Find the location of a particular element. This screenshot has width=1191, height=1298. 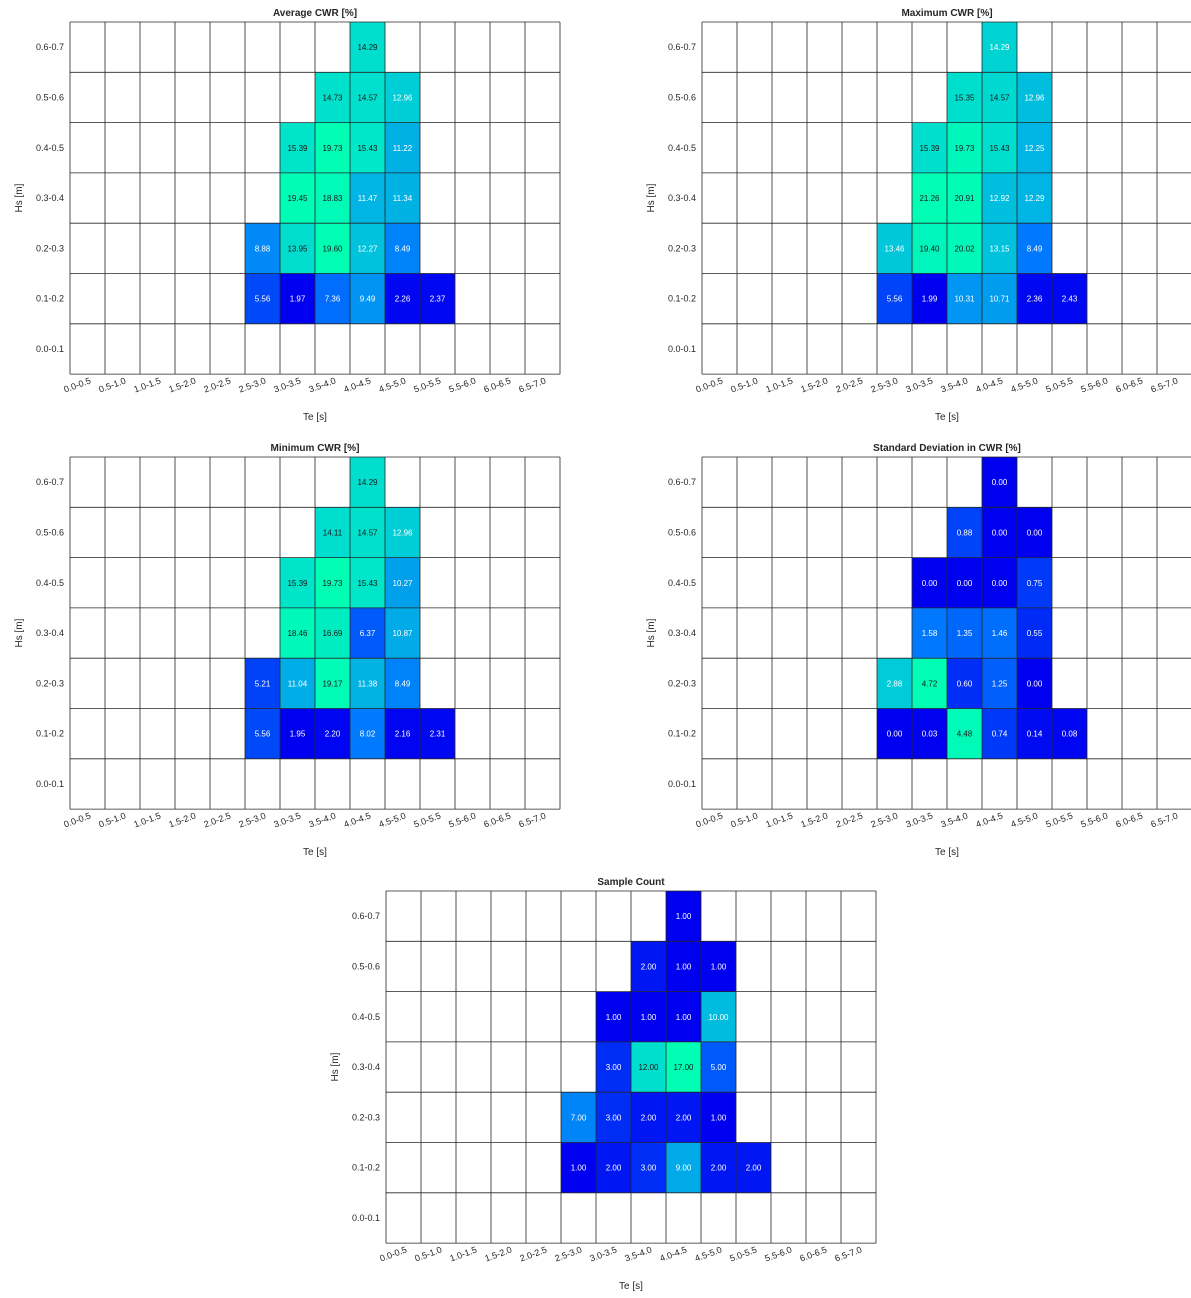

x-tick-label: 4.0-4.5 is located at coordinates (673, 1254).